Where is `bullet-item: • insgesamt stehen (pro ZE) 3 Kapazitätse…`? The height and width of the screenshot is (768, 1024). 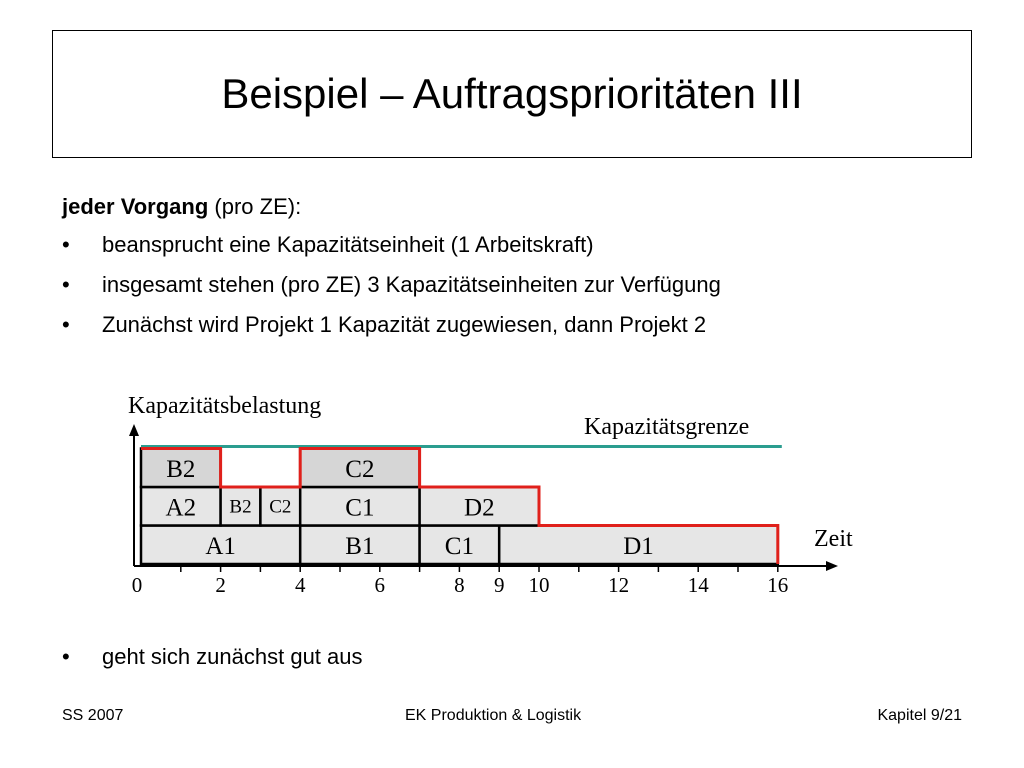 bullet-item: • insgesamt stehen (pro ZE) 3 Kapazitätse… is located at coordinates (391, 292).